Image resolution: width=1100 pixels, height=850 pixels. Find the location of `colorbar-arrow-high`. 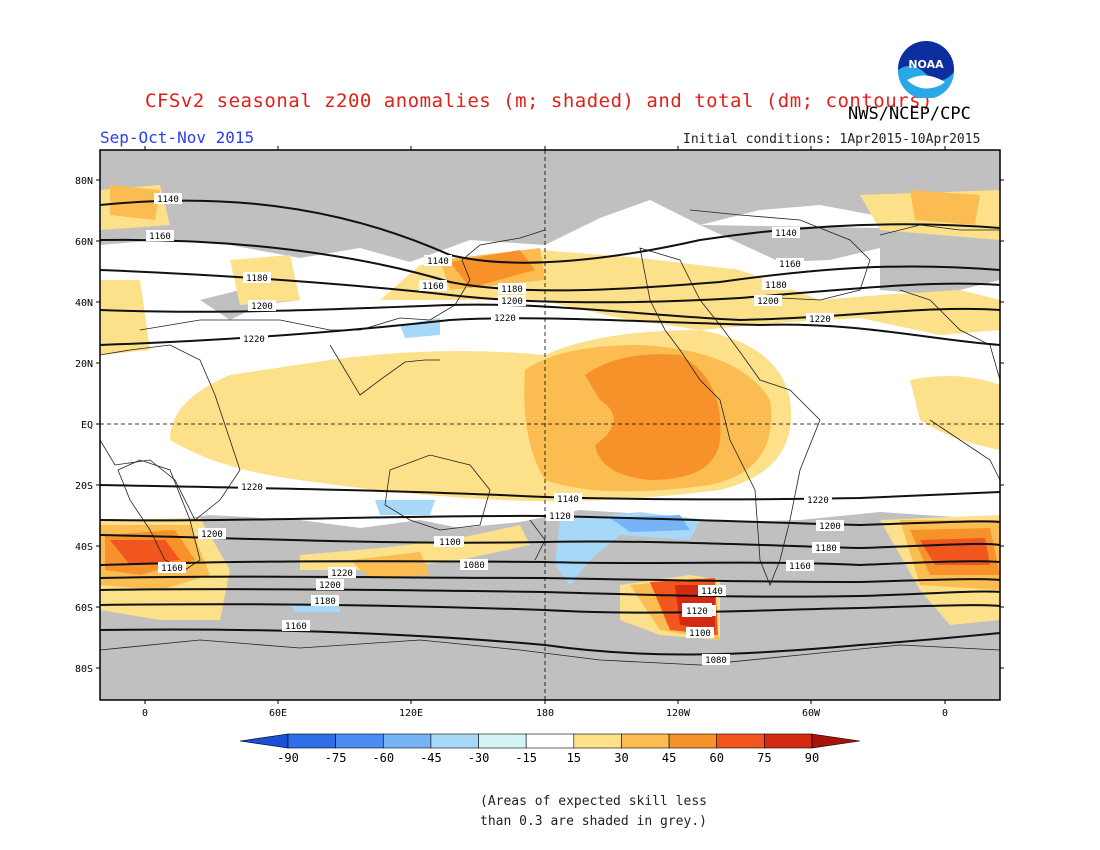

colorbar-arrow-high is located at coordinates (836, 741).